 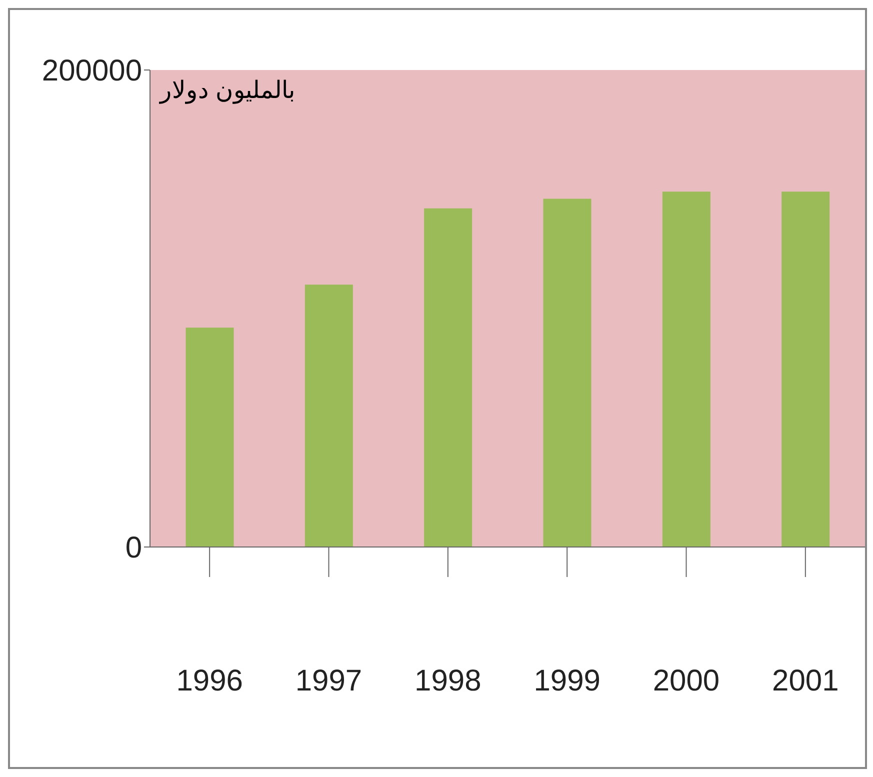 What do you see at coordinates (567, 681) in the screenshot?
I see `x-tick-label: 1999` at bounding box center [567, 681].